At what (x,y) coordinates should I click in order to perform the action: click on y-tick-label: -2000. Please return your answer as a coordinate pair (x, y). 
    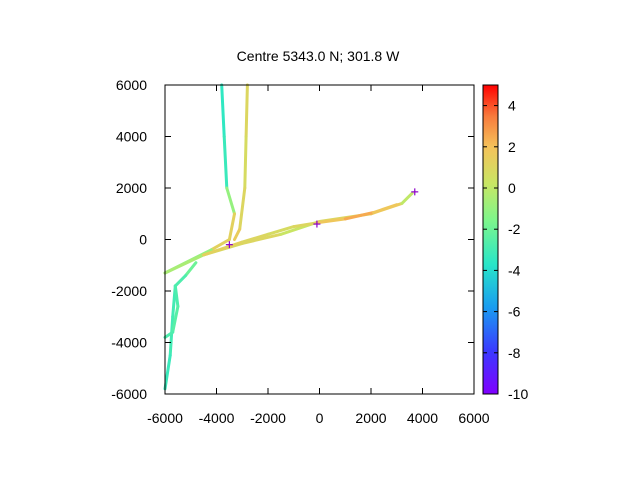
    Looking at the image, I should click on (129, 291).